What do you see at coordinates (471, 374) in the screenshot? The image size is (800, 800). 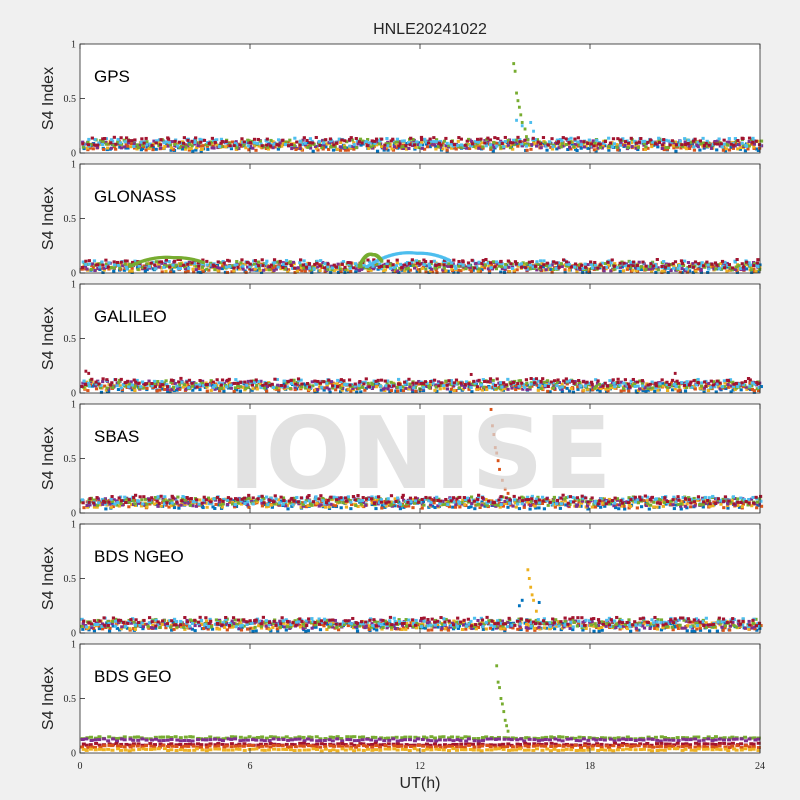 I see `spike-point` at bounding box center [471, 374].